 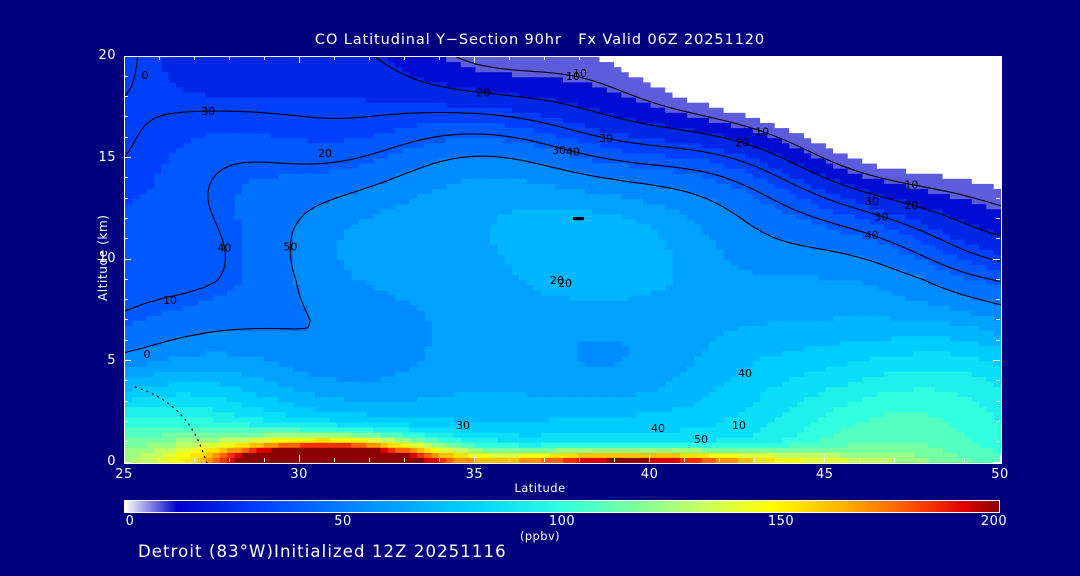 I want to click on y-axis-label: Altitude (km), so click(x=103, y=257).